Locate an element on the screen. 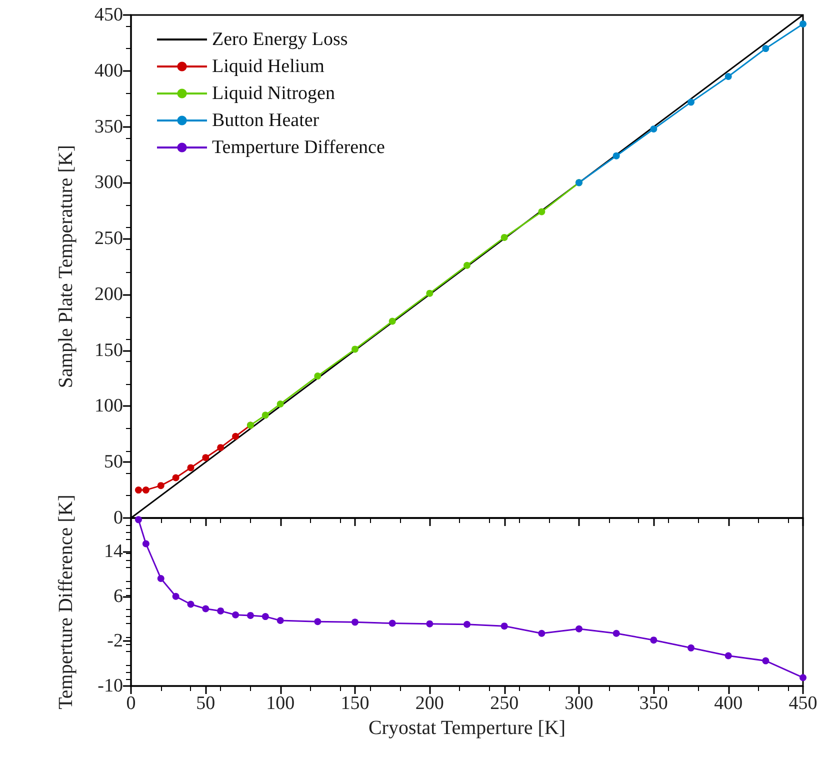 This screenshot has height=771, width=840. y-tick-label: 14 is located at coordinates (114, 551).